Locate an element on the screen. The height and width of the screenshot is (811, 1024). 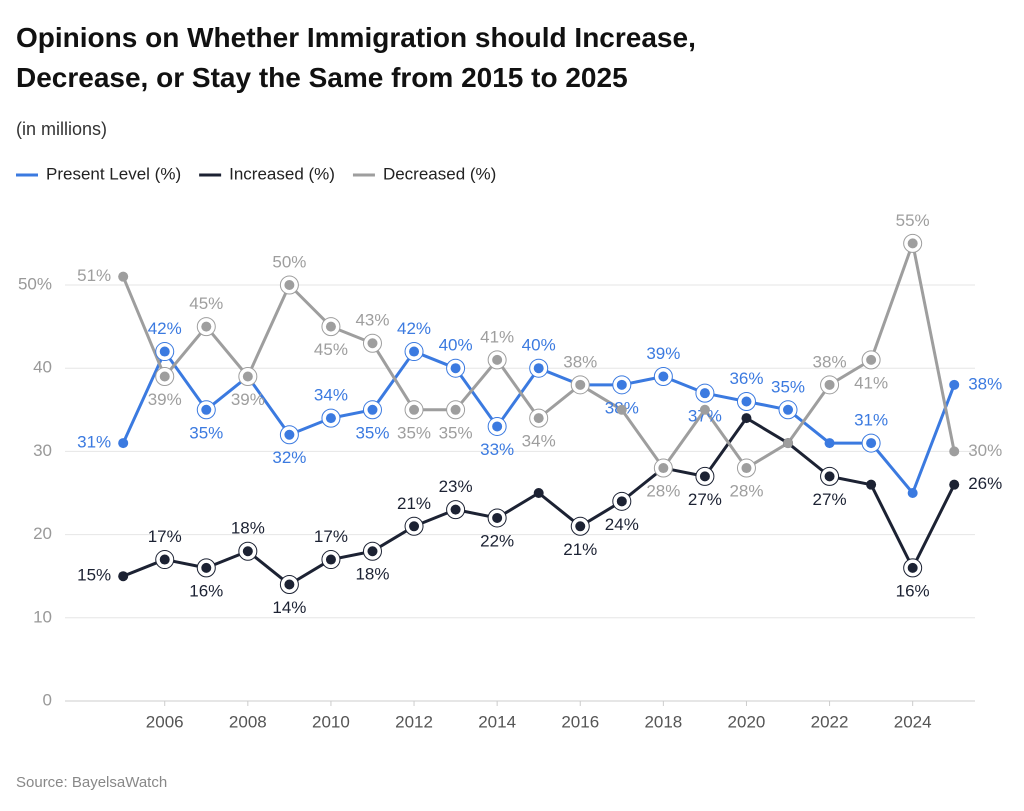
legend-label: Increased (%) is located at coordinates (282, 173).